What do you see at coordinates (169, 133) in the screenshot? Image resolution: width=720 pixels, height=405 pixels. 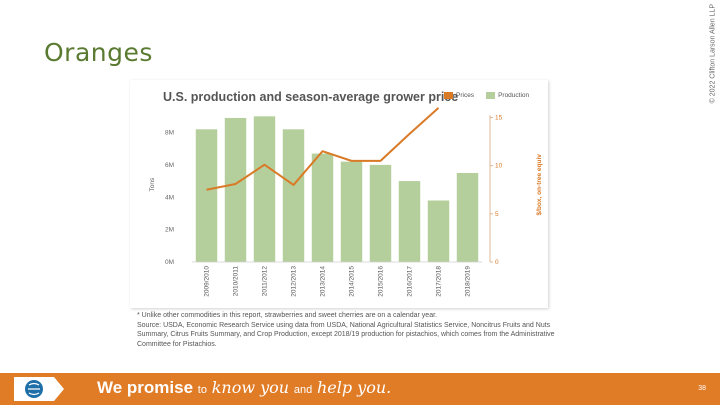 I see `y-tick-left: 8M` at bounding box center [169, 133].